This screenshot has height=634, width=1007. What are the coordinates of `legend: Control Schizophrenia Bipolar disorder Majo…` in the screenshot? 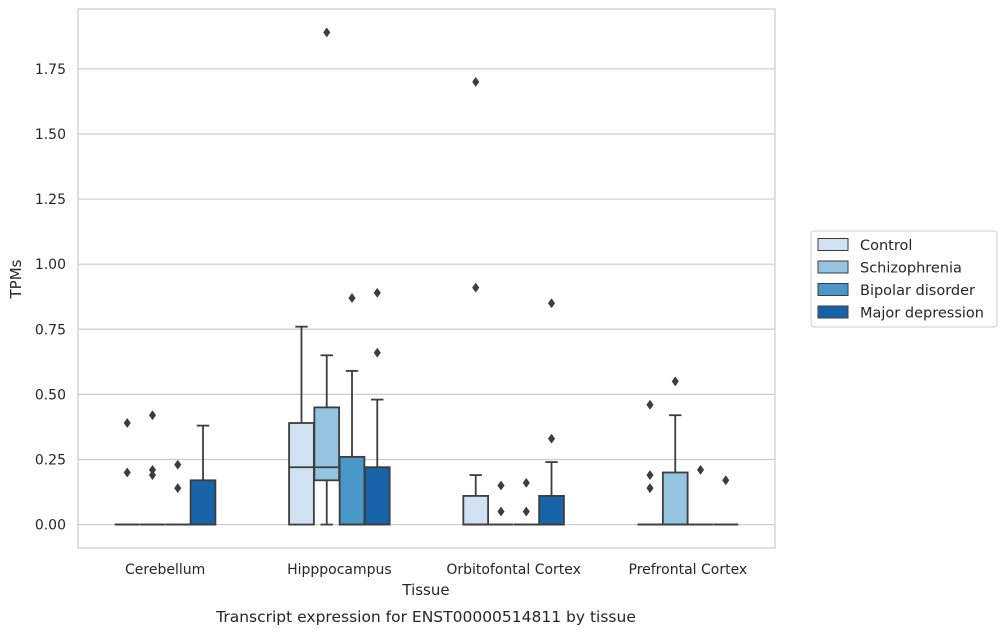 It's located at (904, 279).